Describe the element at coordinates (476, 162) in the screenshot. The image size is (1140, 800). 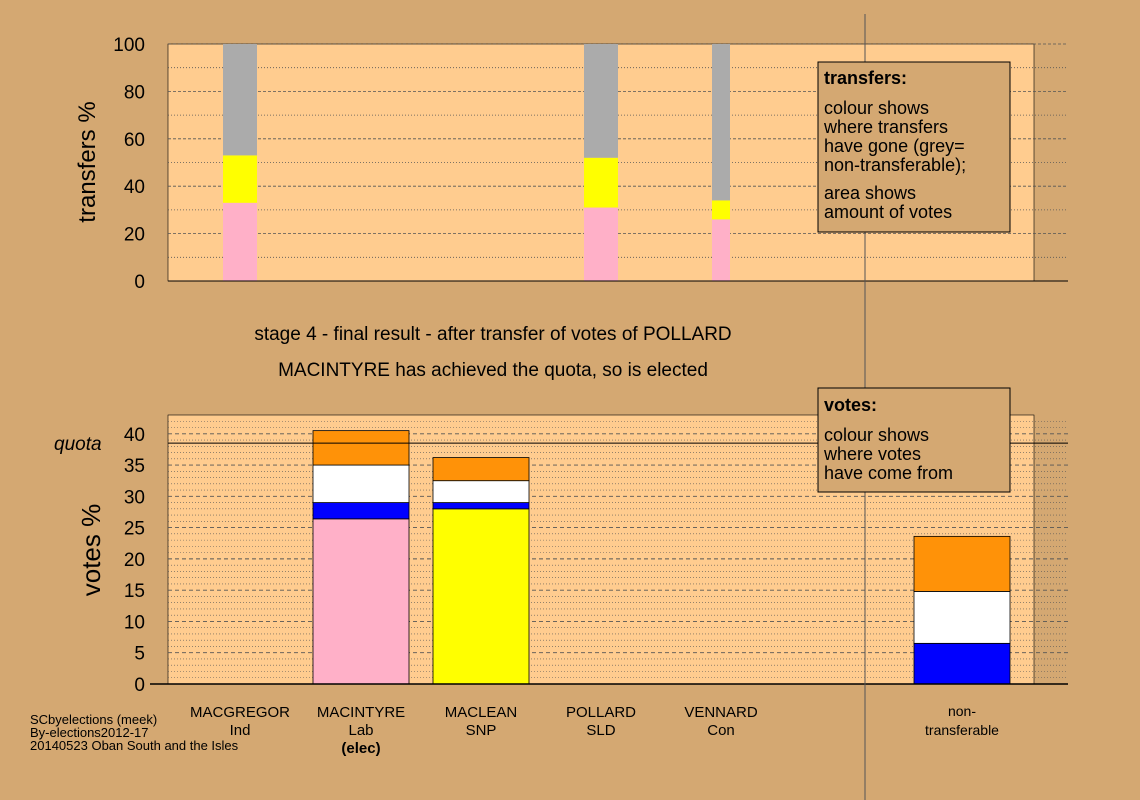
I see `transfers-bars` at that location.